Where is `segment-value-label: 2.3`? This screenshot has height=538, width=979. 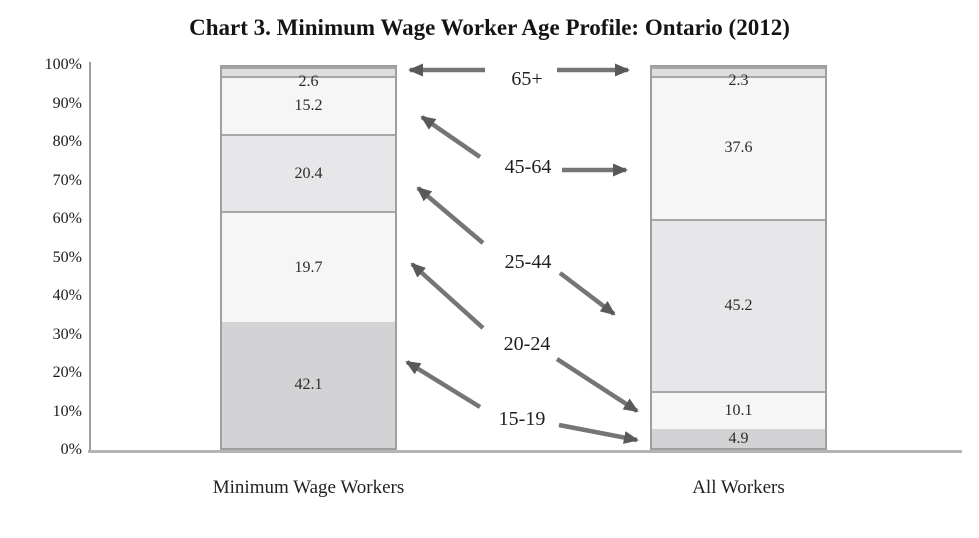 segment-value-label: 2.3 is located at coordinates (738, 81).